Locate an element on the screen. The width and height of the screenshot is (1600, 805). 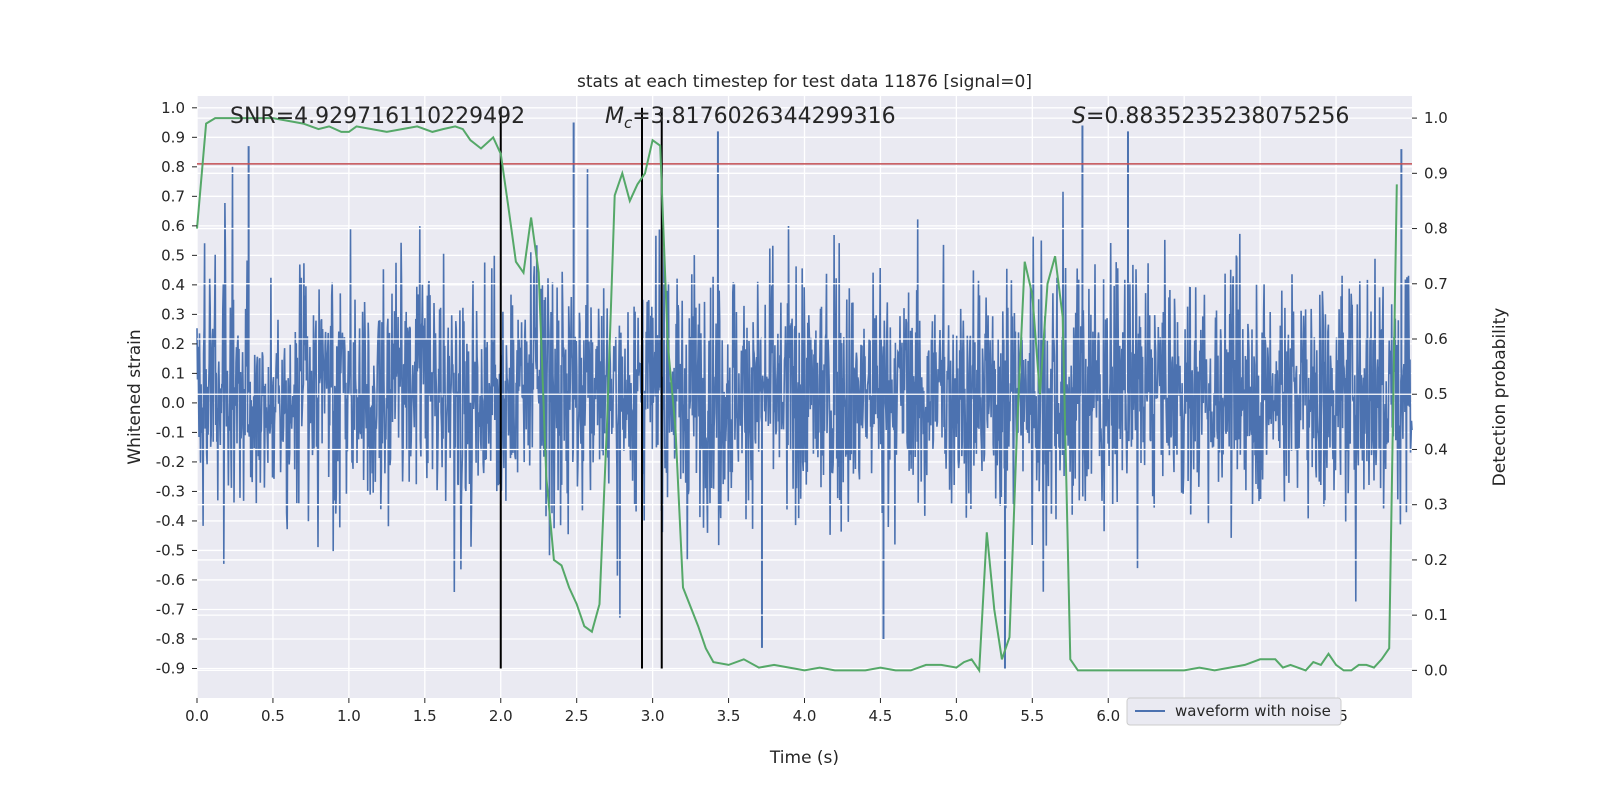
y-left-tick-label-10: 0.0 is located at coordinates (173, 403).